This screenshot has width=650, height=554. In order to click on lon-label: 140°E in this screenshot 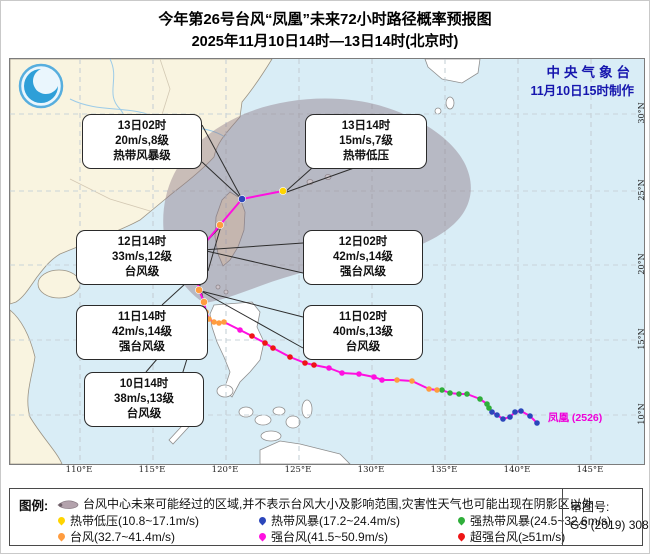, I will do `click(517, 470)`.